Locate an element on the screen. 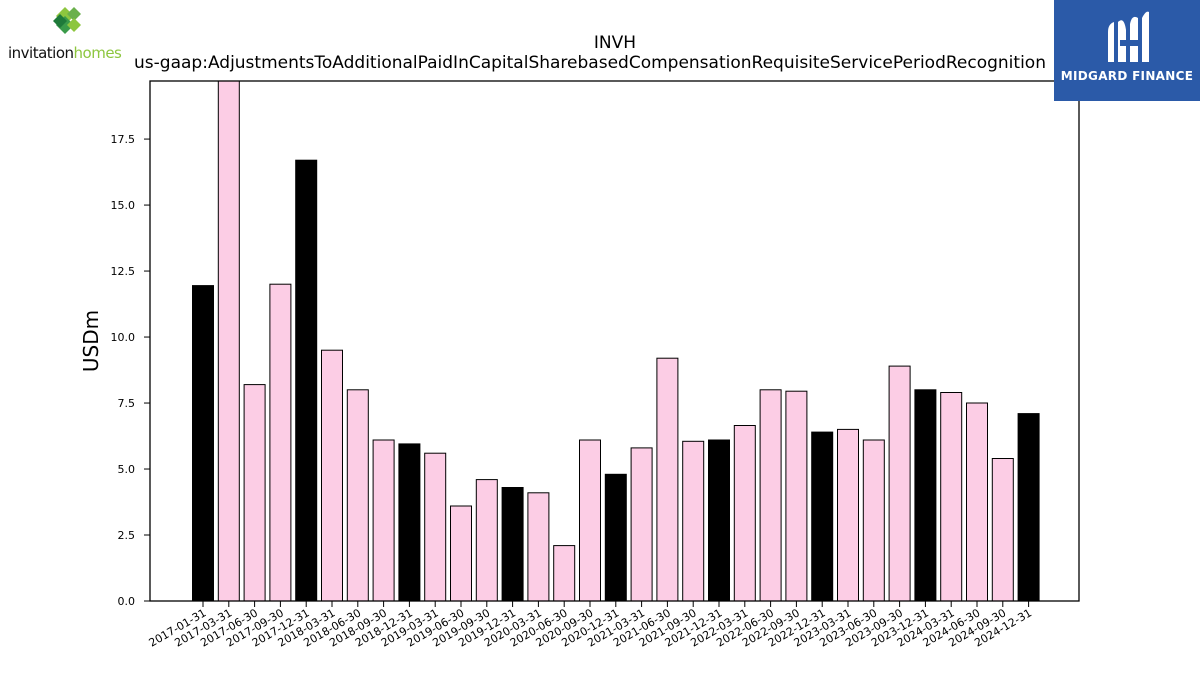  y-tick-label: 17.5 is located at coordinates (123, 139).